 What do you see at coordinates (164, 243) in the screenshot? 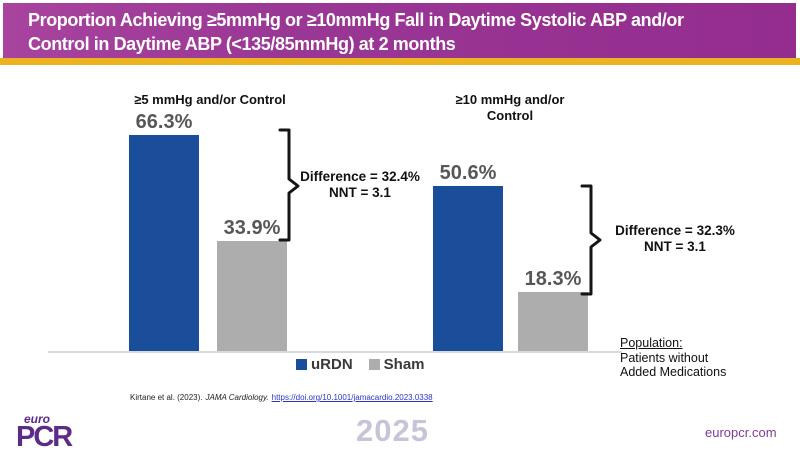
I see `bar-urdn-group1` at bounding box center [164, 243].